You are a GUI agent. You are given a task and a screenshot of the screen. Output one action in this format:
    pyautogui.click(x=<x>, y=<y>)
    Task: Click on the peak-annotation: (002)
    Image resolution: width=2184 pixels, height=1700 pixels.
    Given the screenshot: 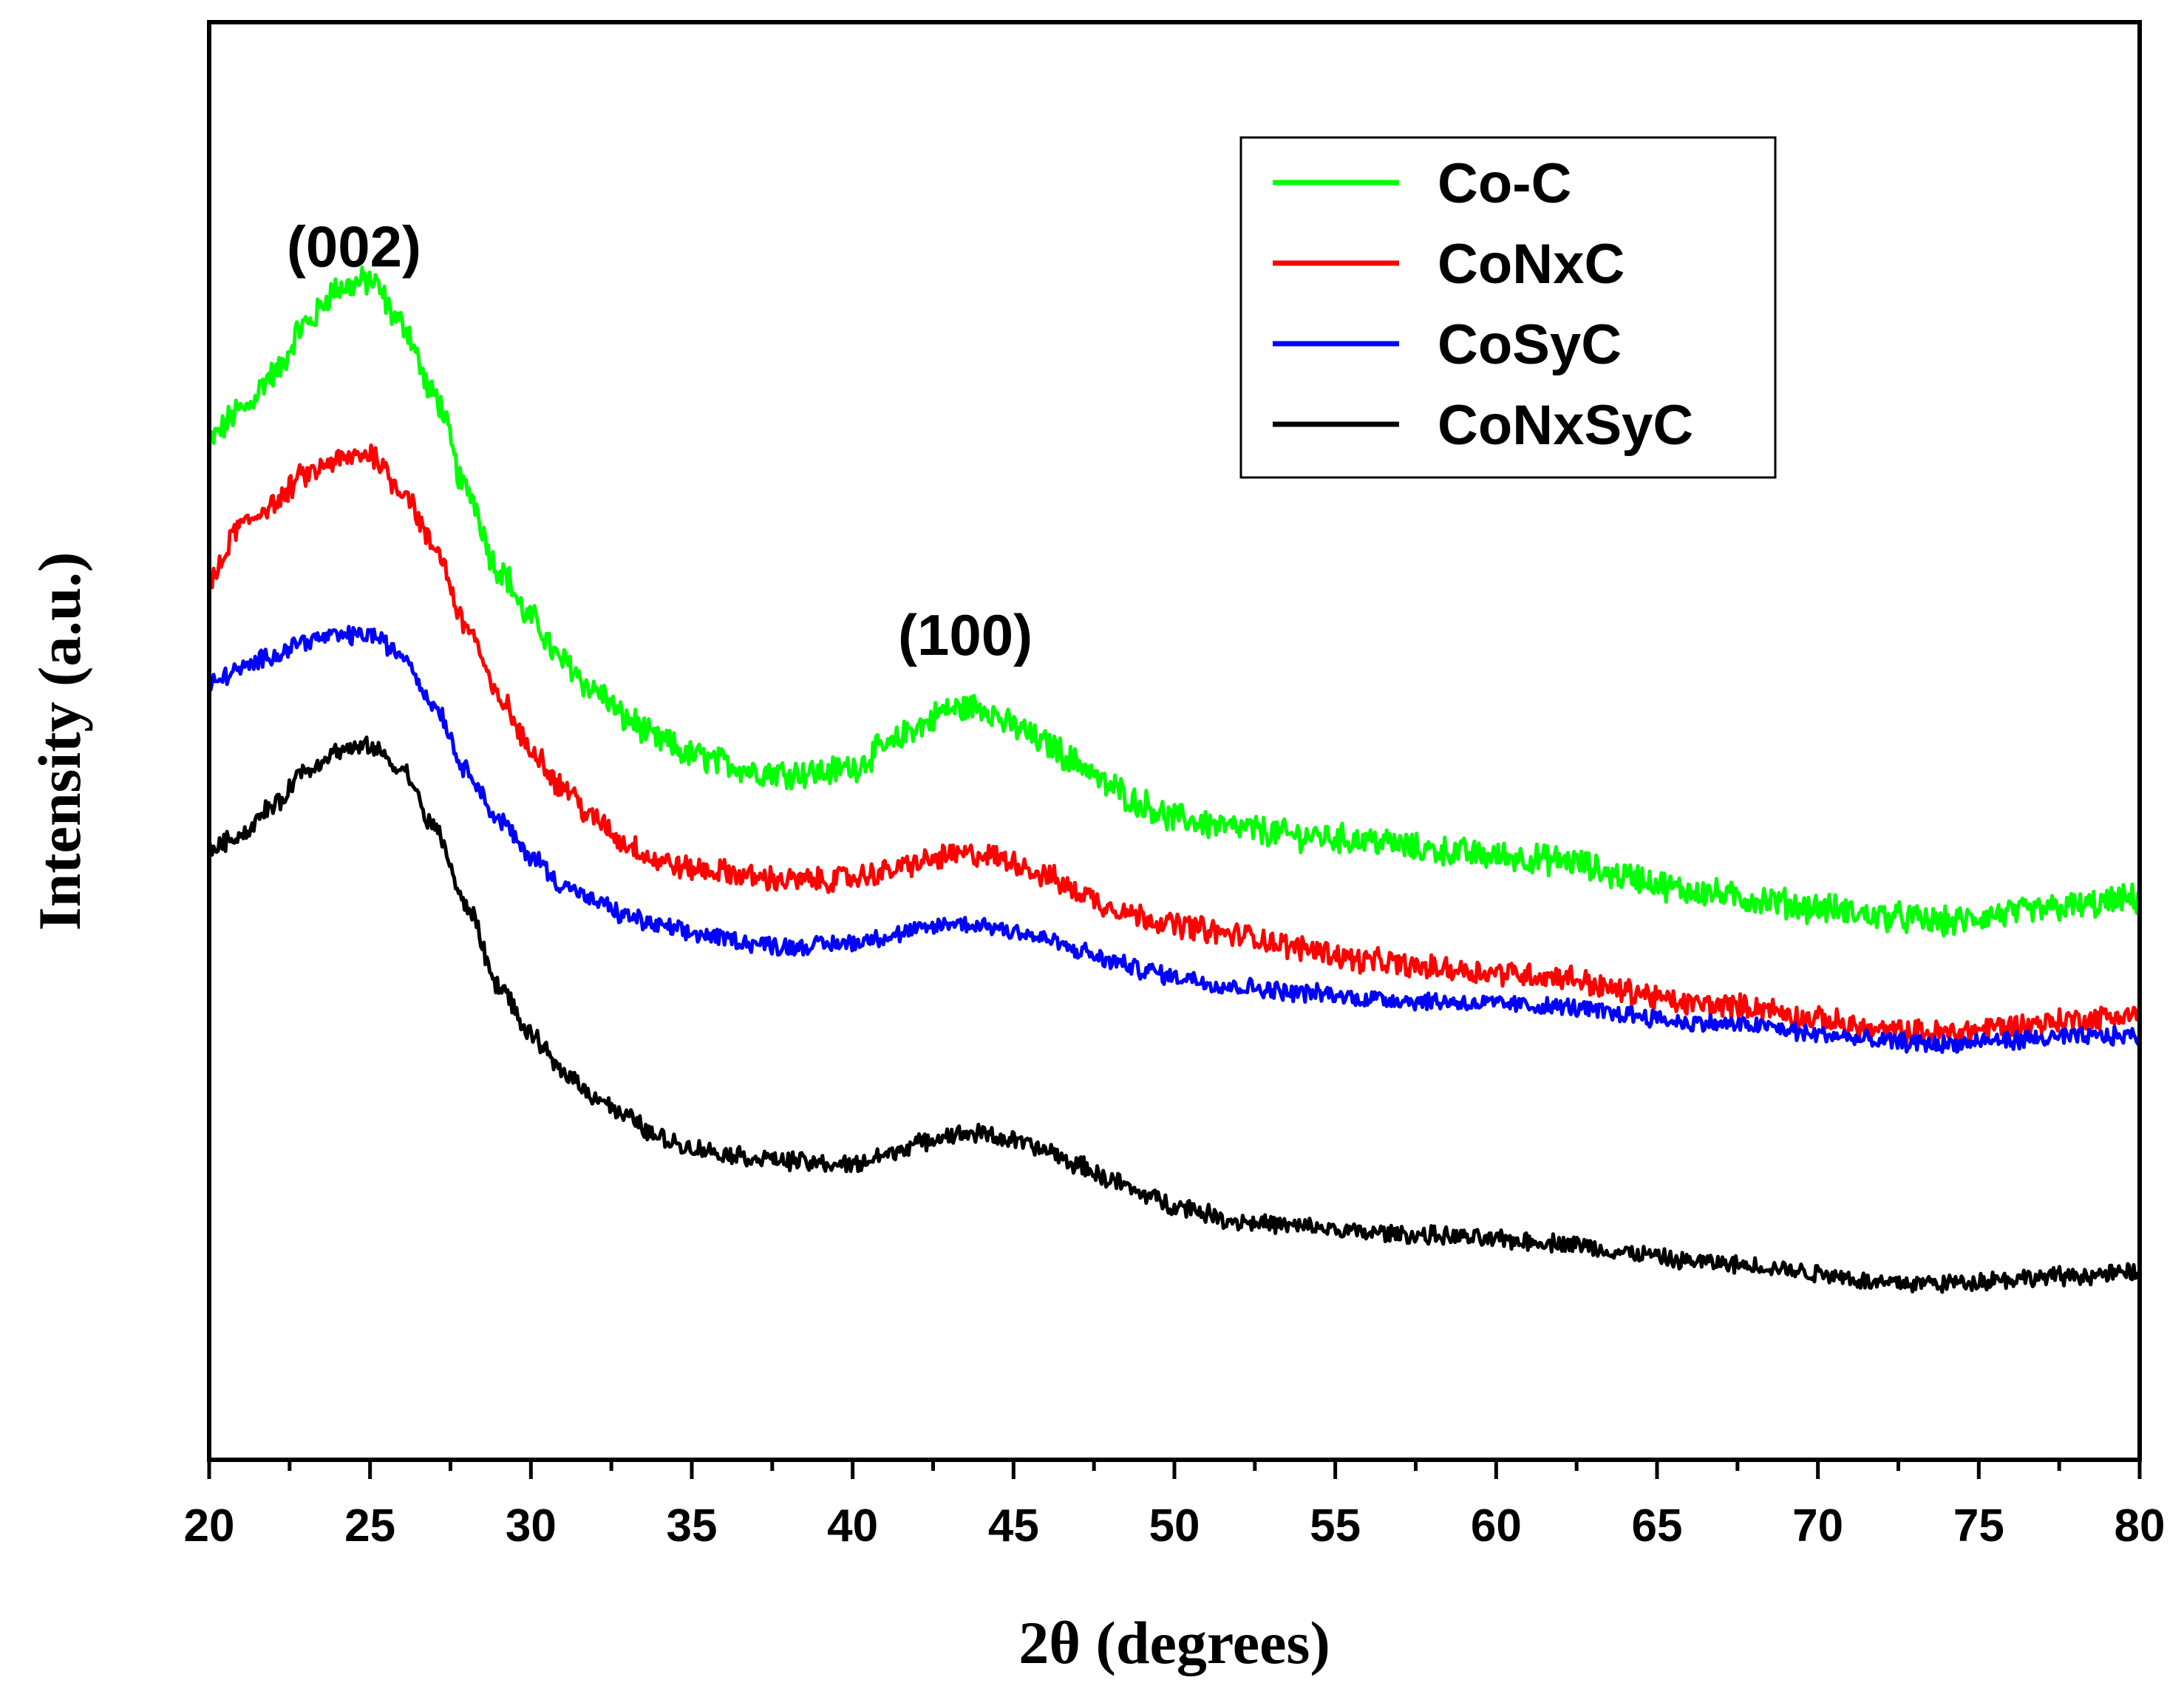 What is the action you would take?
    pyautogui.click(x=354, y=246)
    